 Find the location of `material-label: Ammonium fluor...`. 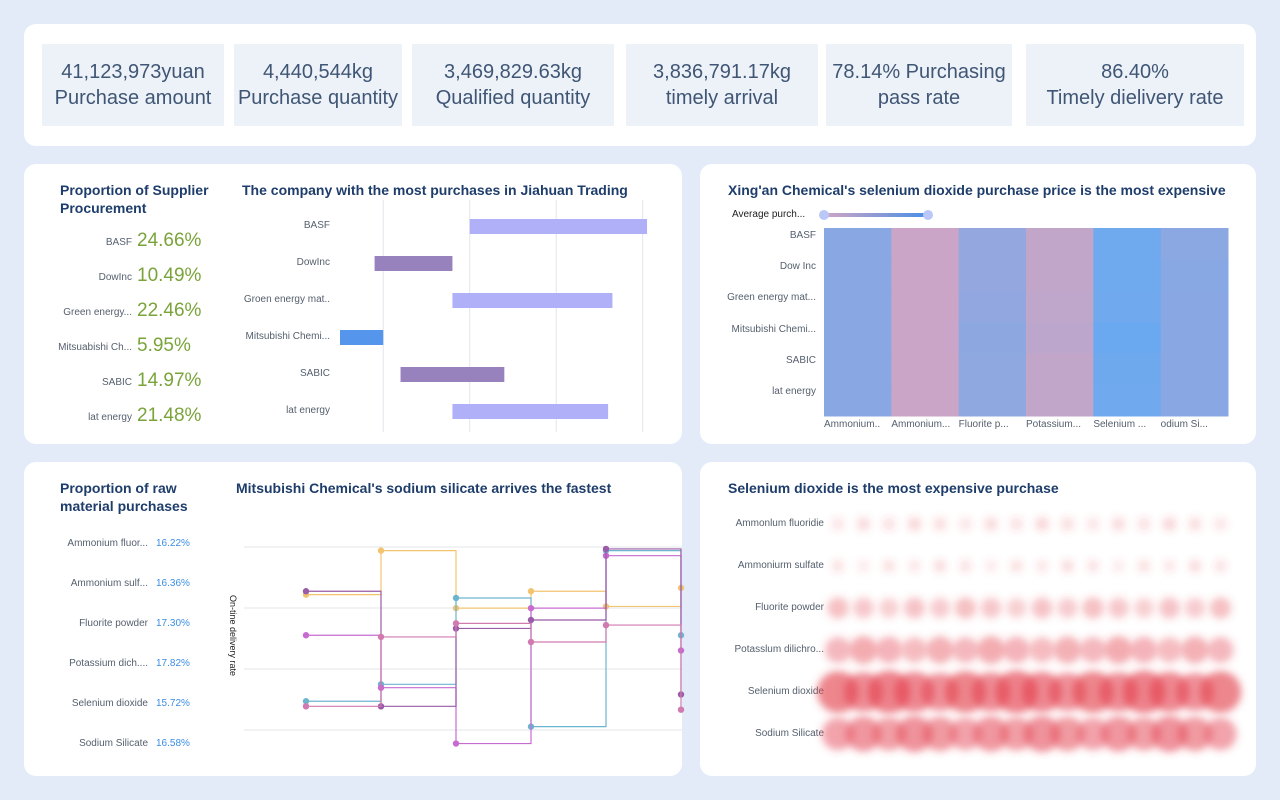

material-label: Ammonium fluor... is located at coordinates (107, 543).